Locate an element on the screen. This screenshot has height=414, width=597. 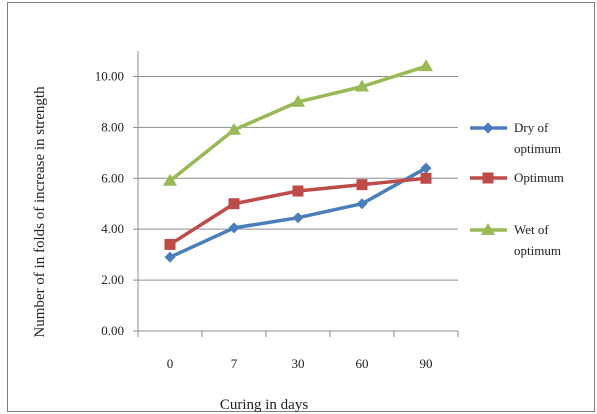
x-tick-label: 90 is located at coordinates (426, 363).